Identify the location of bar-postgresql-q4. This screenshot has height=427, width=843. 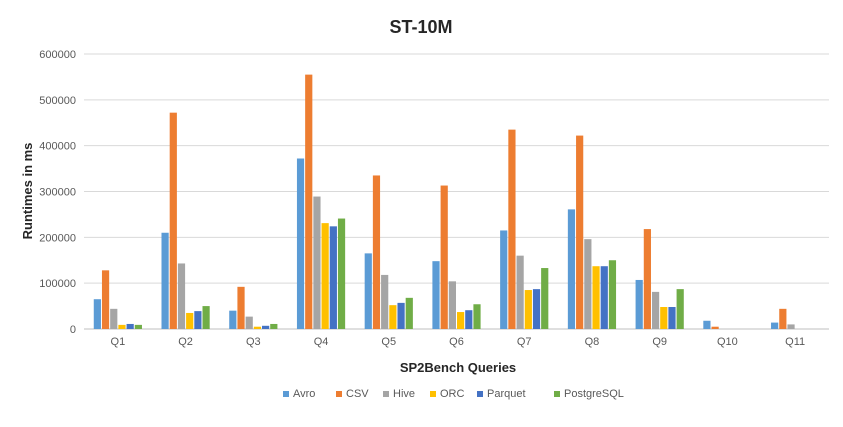
(341, 273).